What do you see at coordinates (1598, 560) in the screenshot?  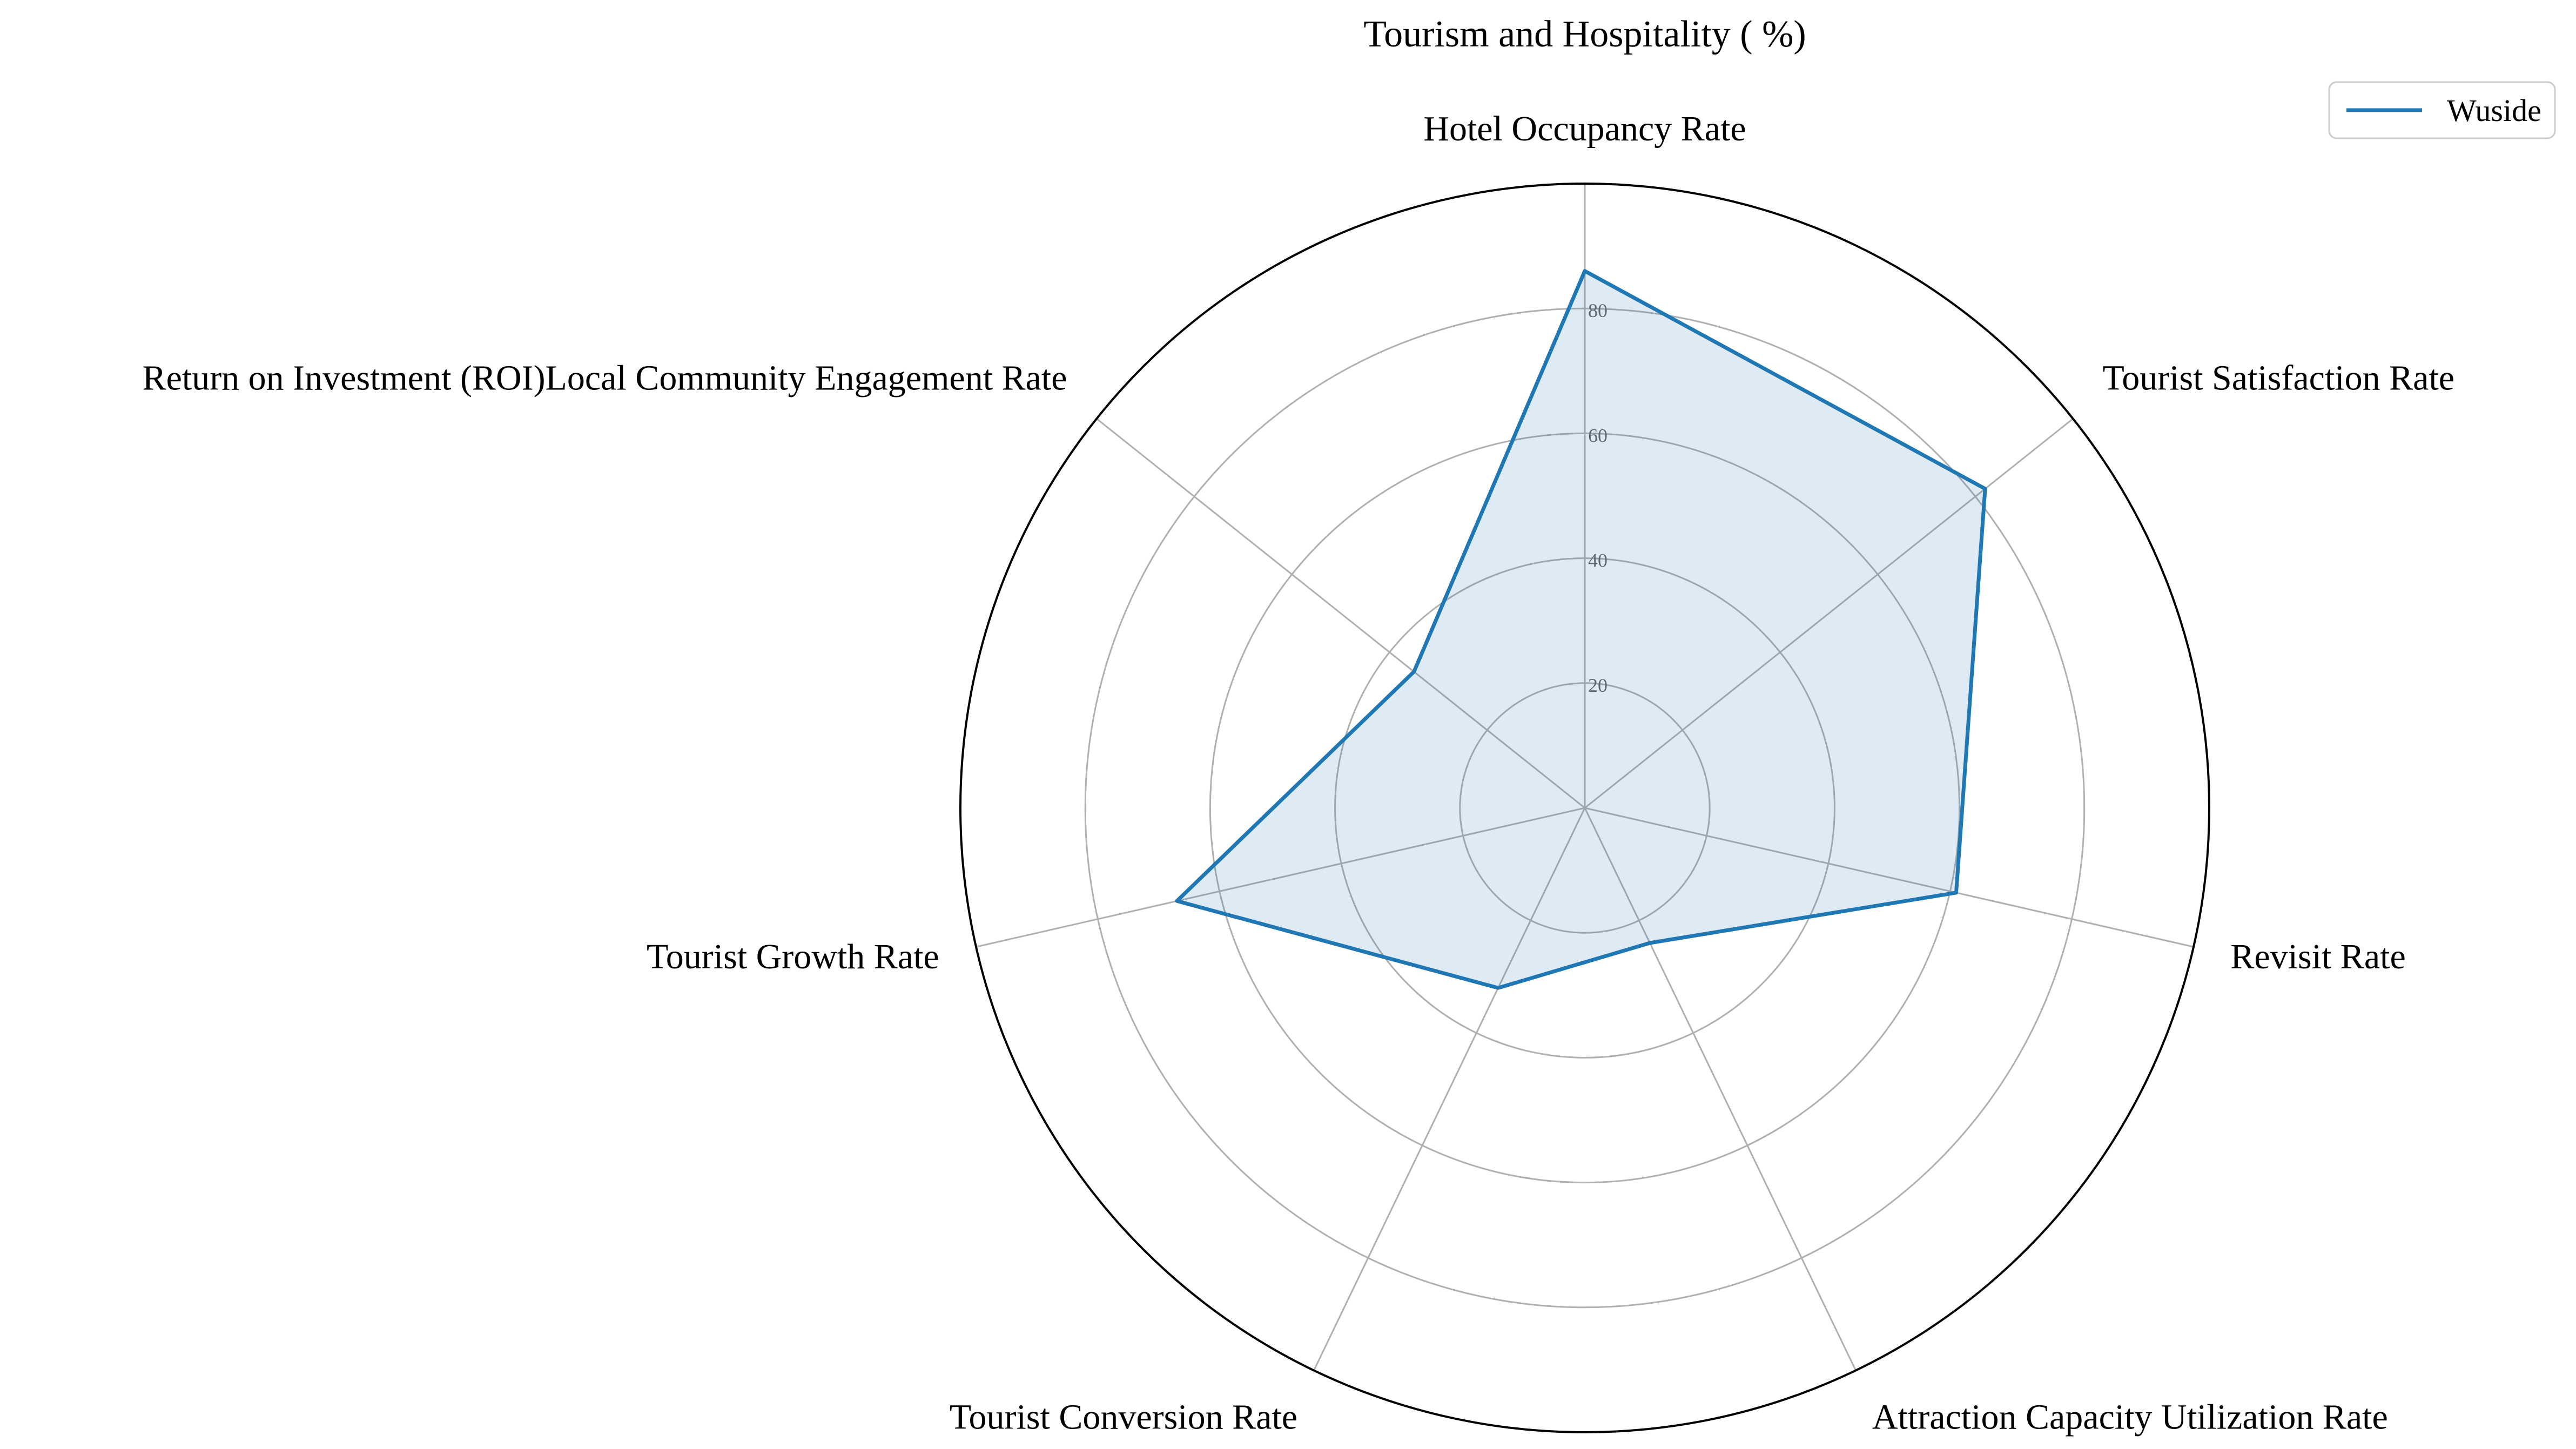 I see `radial-tick-label: 40` at bounding box center [1598, 560].